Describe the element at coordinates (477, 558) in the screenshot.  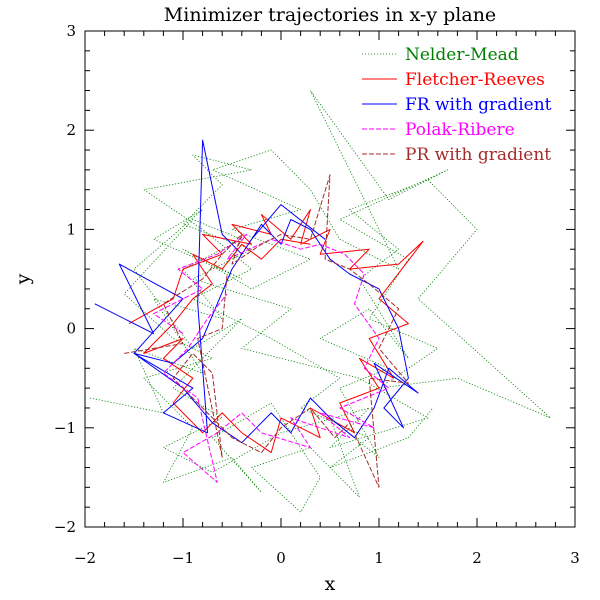
I see `x-tick-label: 2` at that location.